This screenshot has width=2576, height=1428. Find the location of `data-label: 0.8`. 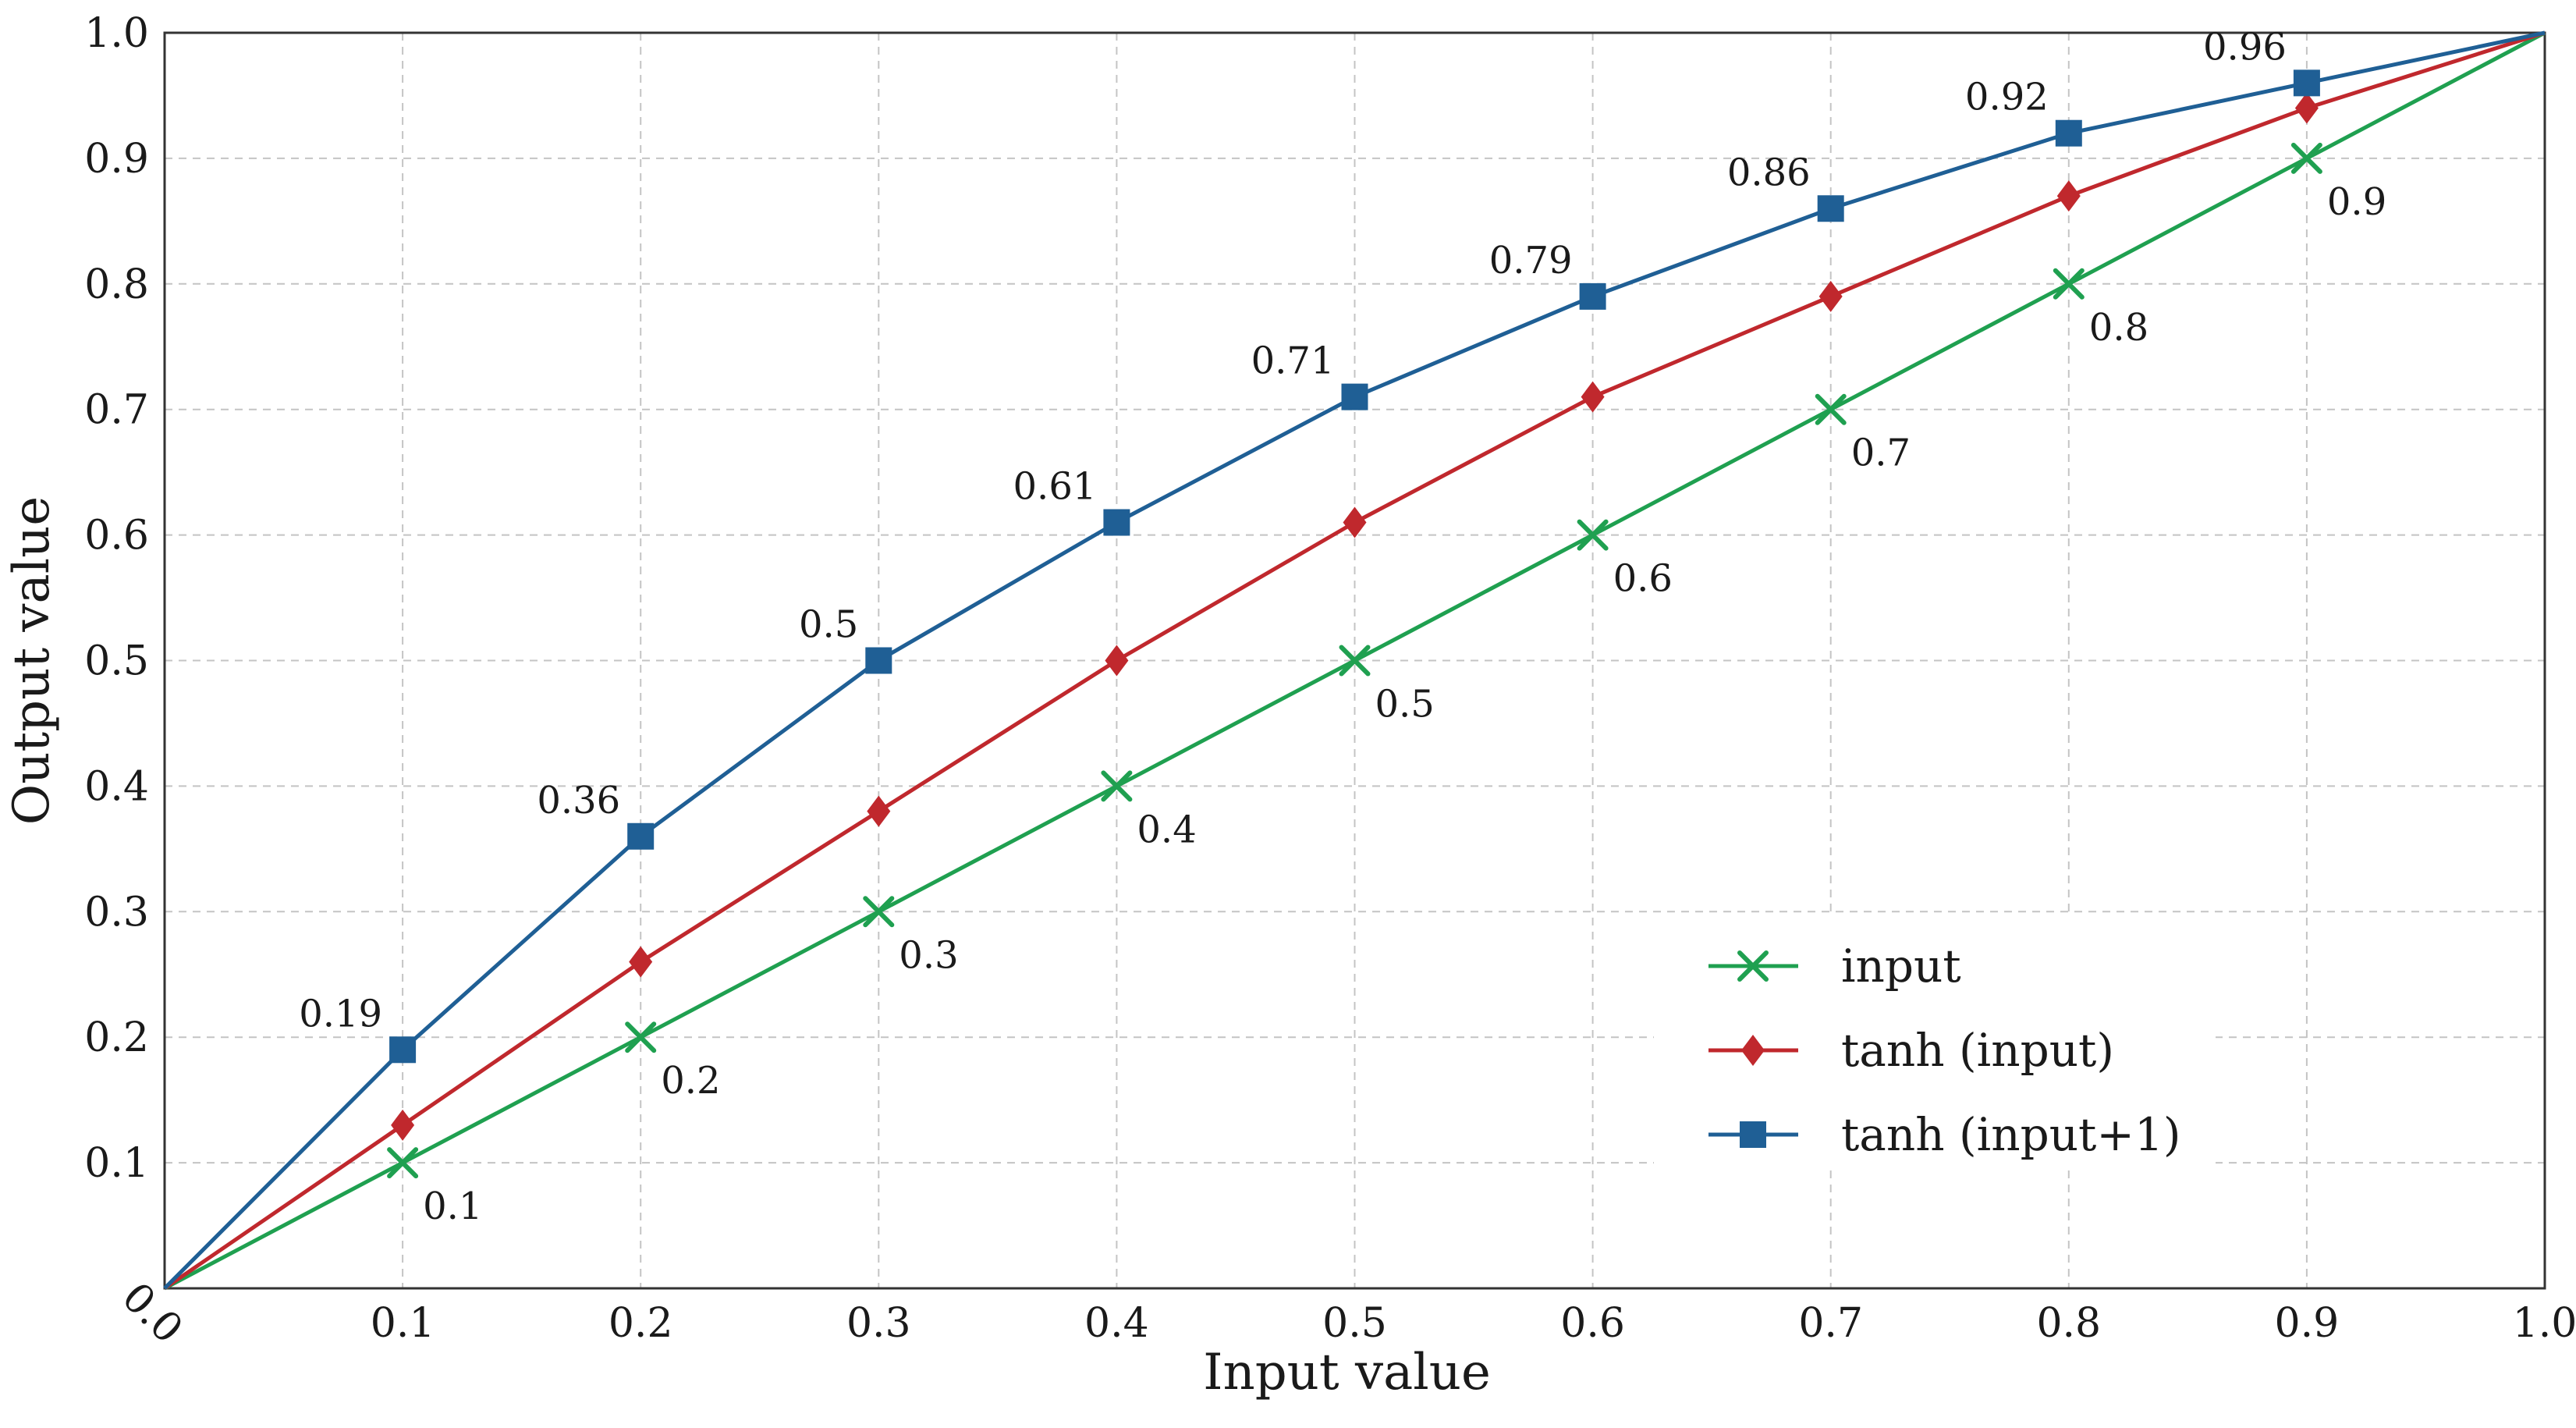

data-label: 0.8 is located at coordinates (2118, 328).